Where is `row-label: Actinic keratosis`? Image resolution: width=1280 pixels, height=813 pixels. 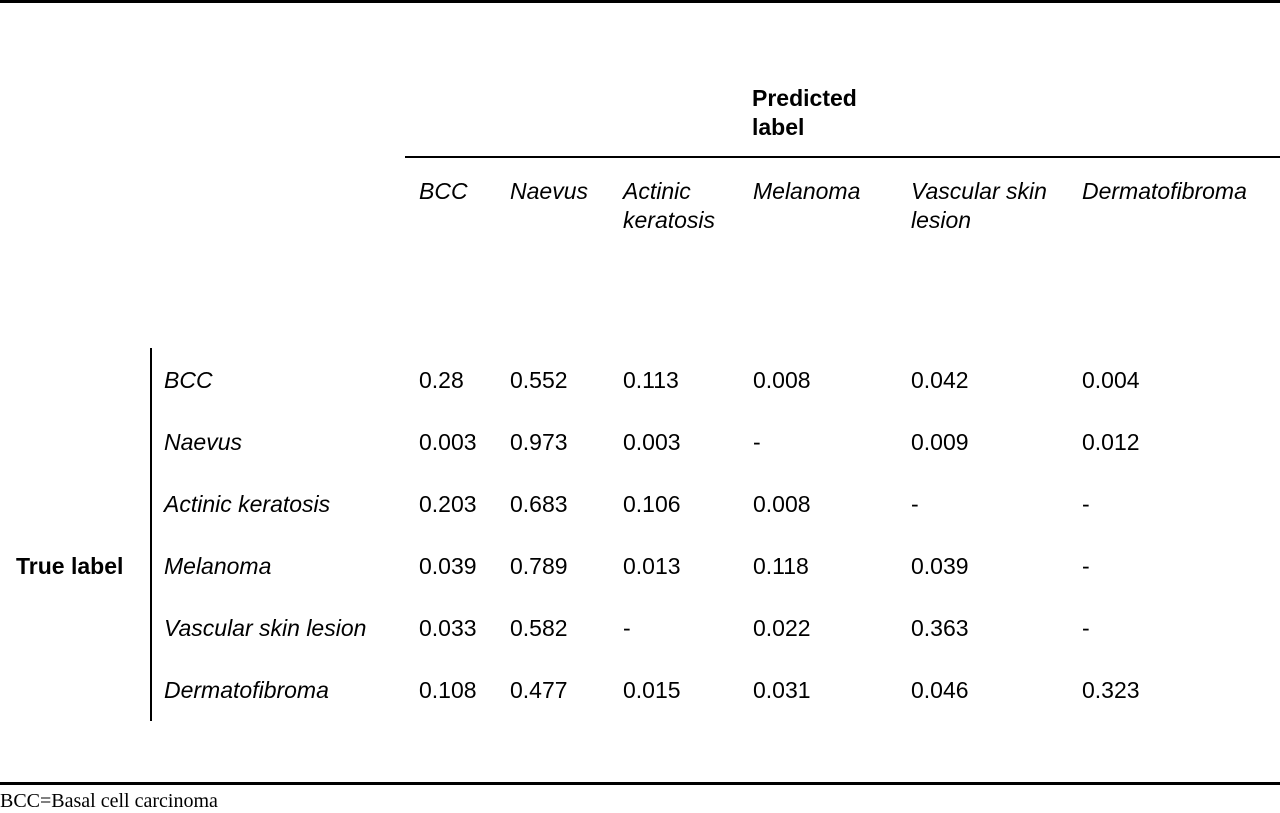
row-label: Actinic keratosis is located at coordinates (247, 504).